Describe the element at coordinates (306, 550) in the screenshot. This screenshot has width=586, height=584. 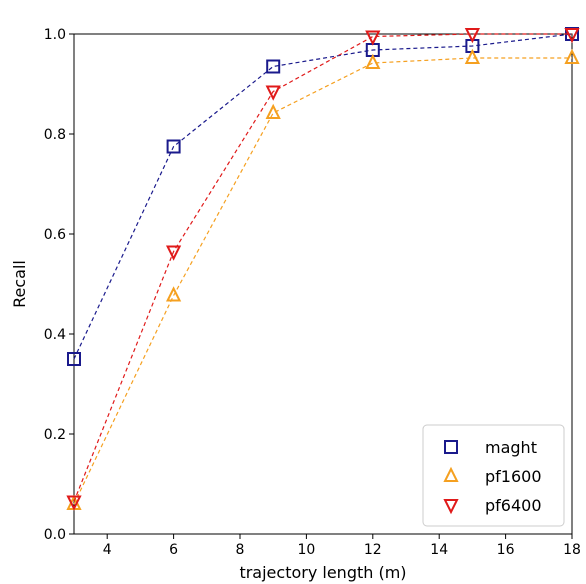
I see `x-tick-label: 10` at that location.